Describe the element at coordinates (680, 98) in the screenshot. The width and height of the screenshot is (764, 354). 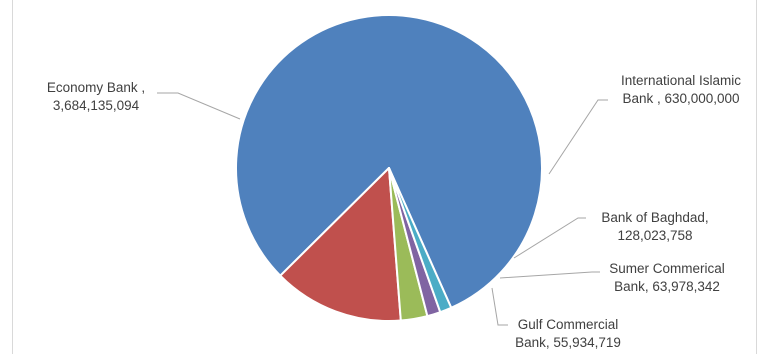
I see `data-label-2-line-2: Bank , 630,000,000` at that location.